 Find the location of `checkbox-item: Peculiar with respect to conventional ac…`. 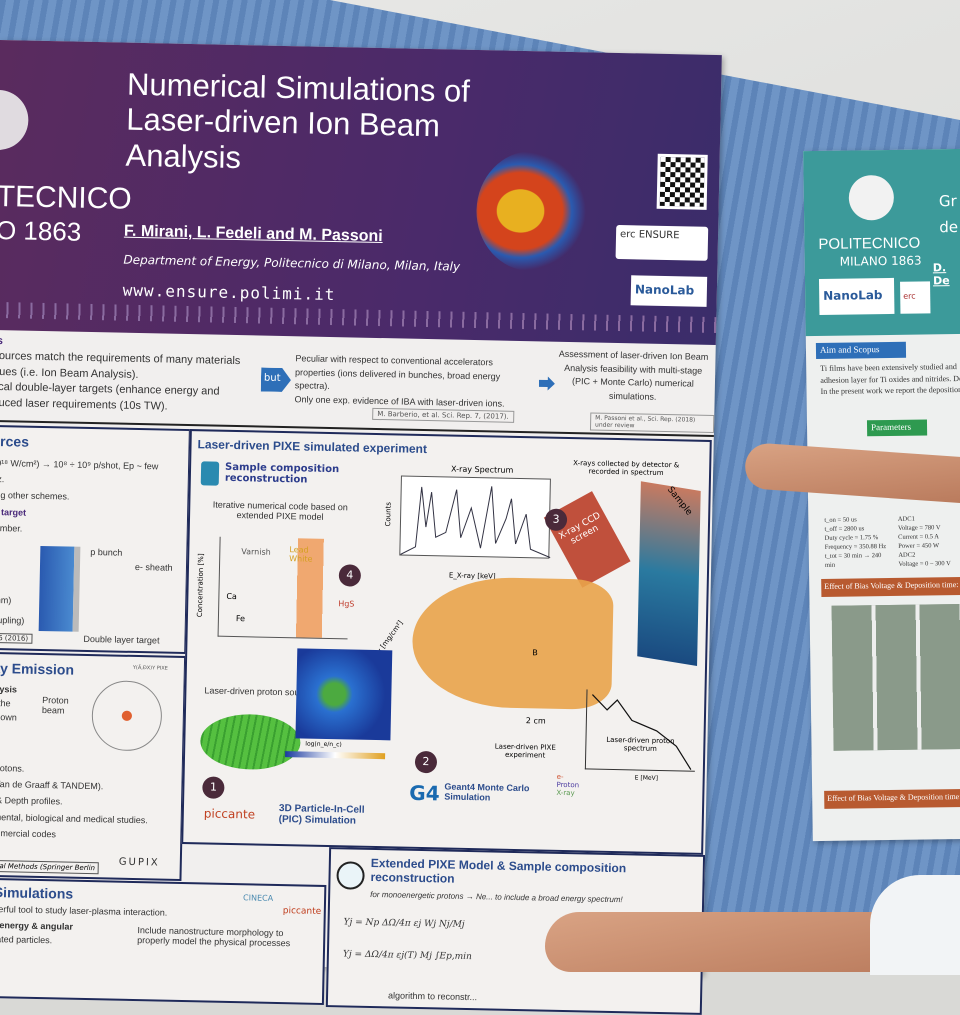

checkbox-item: Peculiar with respect to conventional ac… is located at coordinates (397, 372).